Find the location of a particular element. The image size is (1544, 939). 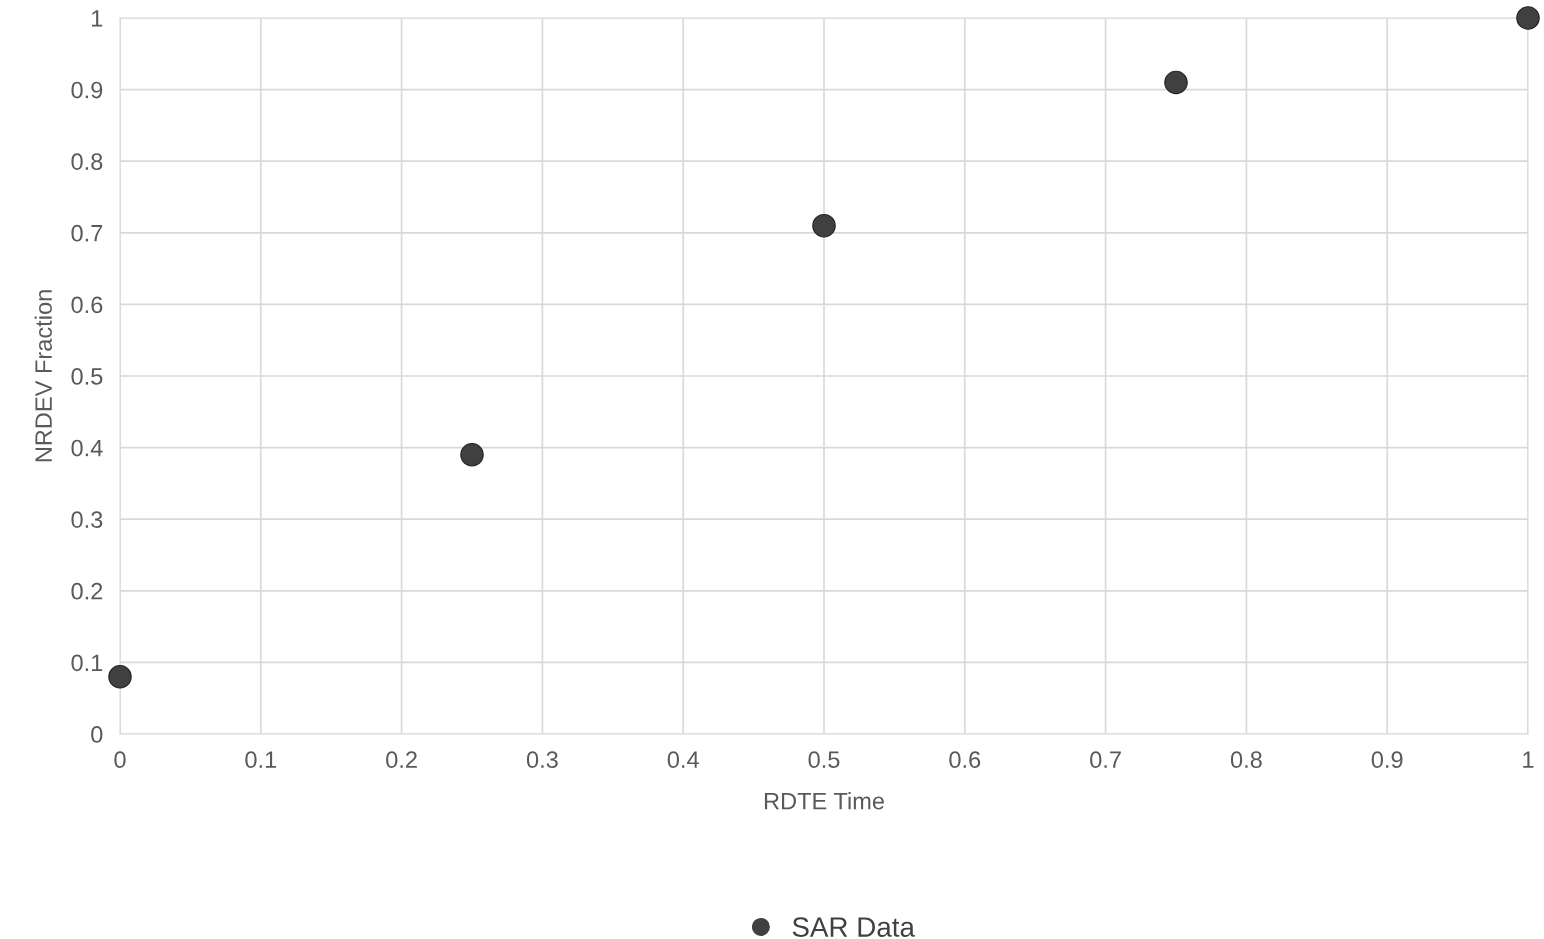

y-tick-label: 0.7 is located at coordinates (87, 233).